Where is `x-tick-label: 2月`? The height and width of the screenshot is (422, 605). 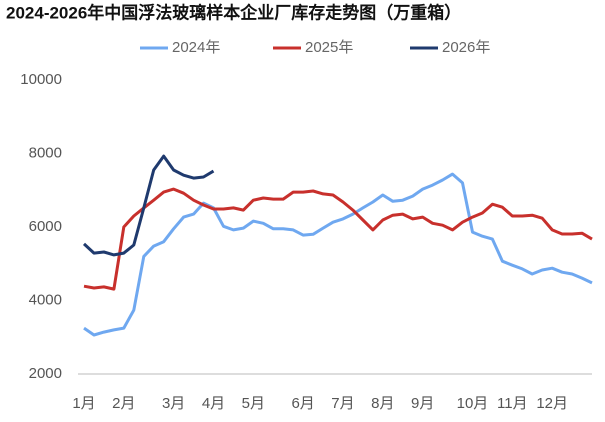 x-tick-label: 2月 is located at coordinates (123, 403).